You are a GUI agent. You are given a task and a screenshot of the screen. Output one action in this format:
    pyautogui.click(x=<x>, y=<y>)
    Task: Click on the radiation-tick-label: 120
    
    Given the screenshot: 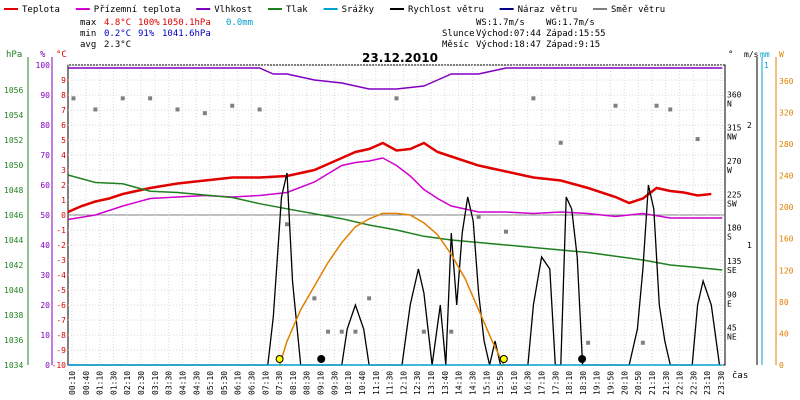 What is the action you would take?
    pyautogui.click(x=786, y=270)
    